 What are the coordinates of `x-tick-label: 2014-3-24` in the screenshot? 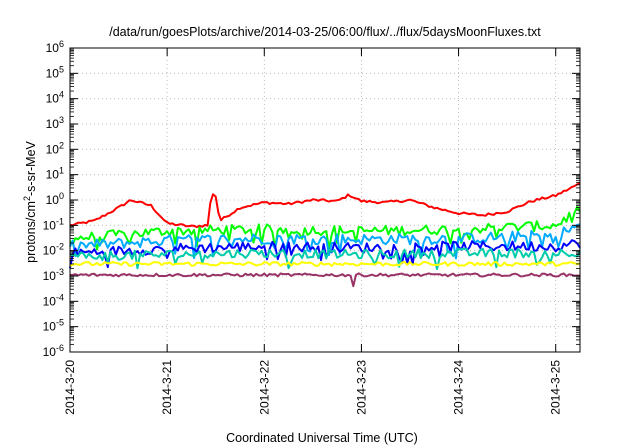 It's located at (459, 387).